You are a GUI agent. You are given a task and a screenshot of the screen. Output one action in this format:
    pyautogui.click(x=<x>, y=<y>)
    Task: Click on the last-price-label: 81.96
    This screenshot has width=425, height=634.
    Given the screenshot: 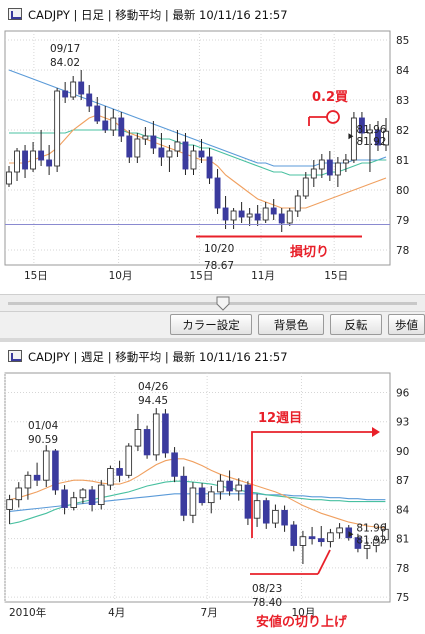 What is the action you would take?
    pyautogui.click(x=371, y=130)
    